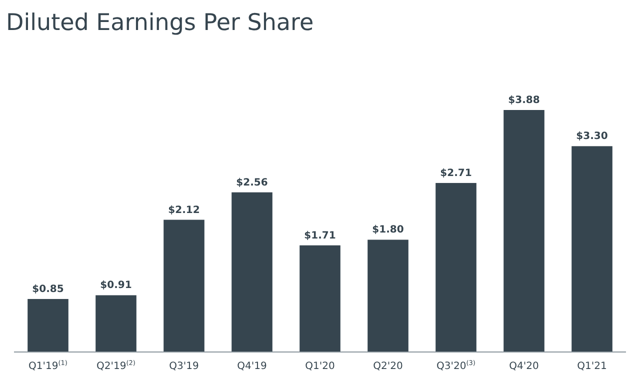 The image size is (640, 376). What do you see at coordinates (160, 23) in the screenshot?
I see `chart-title: Diluted Earnings Per Share` at bounding box center [160, 23].